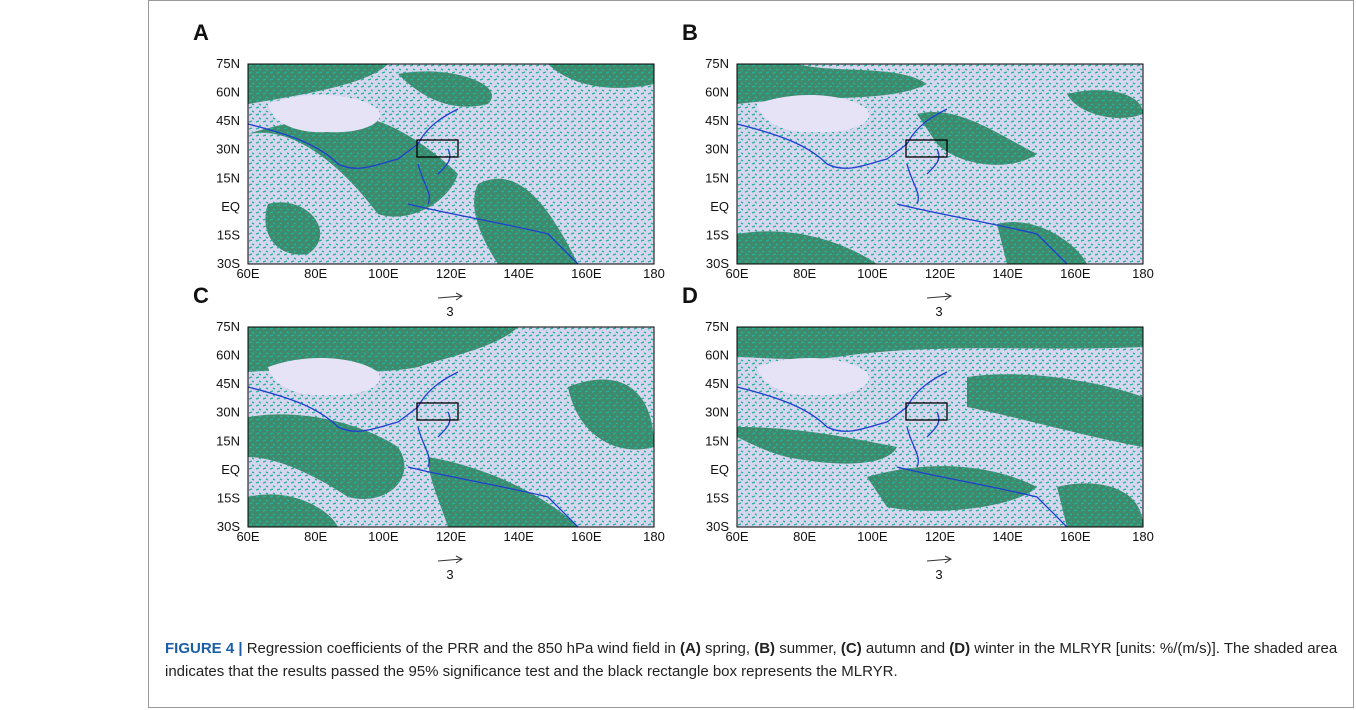 The image size is (1356, 710). What do you see at coordinates (905, 648) in the screenshot?
I see `caption-text: autumn and` at bounding box center [905, 648].